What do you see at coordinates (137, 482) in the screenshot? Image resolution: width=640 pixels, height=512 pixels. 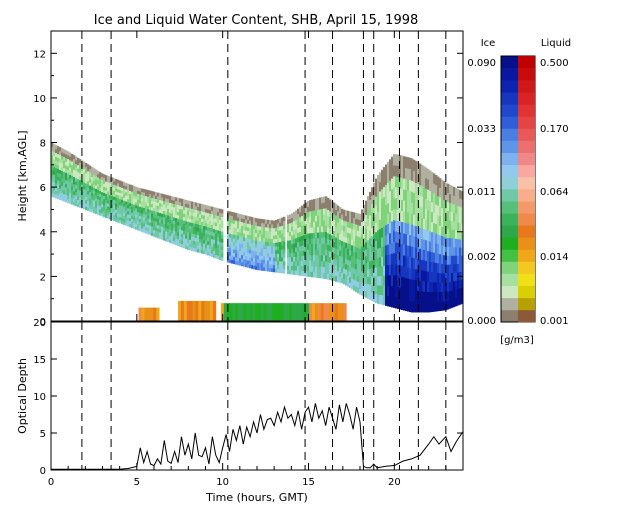 I see `x-tick-label: 5` at bounding box center [137, 482].